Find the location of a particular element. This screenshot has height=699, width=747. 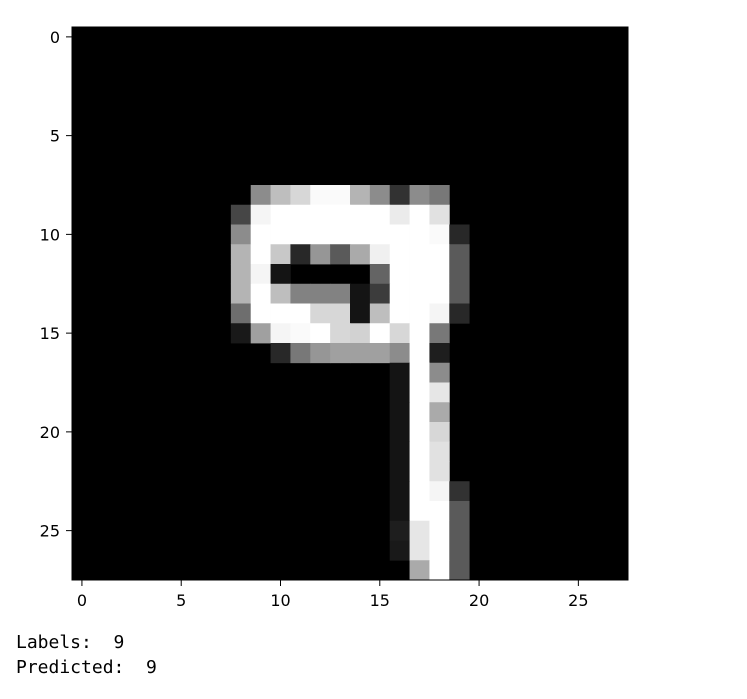

y-tick-label: 15 is located at coordinates (50, 333).